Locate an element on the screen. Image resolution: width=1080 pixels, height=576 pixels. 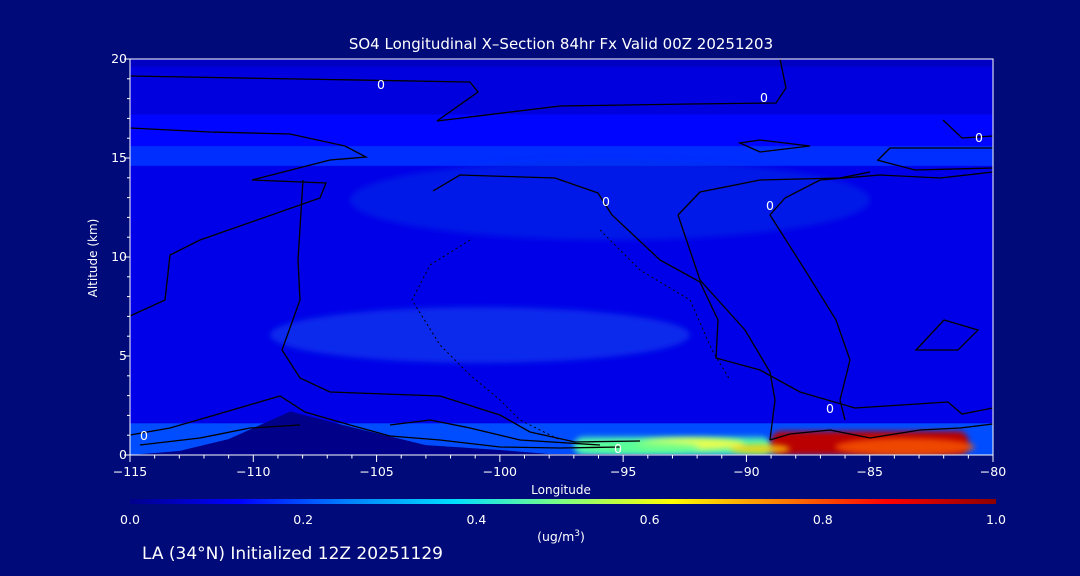
colorbar-tick-label: 0.0 is located at coordinates (130, 519).